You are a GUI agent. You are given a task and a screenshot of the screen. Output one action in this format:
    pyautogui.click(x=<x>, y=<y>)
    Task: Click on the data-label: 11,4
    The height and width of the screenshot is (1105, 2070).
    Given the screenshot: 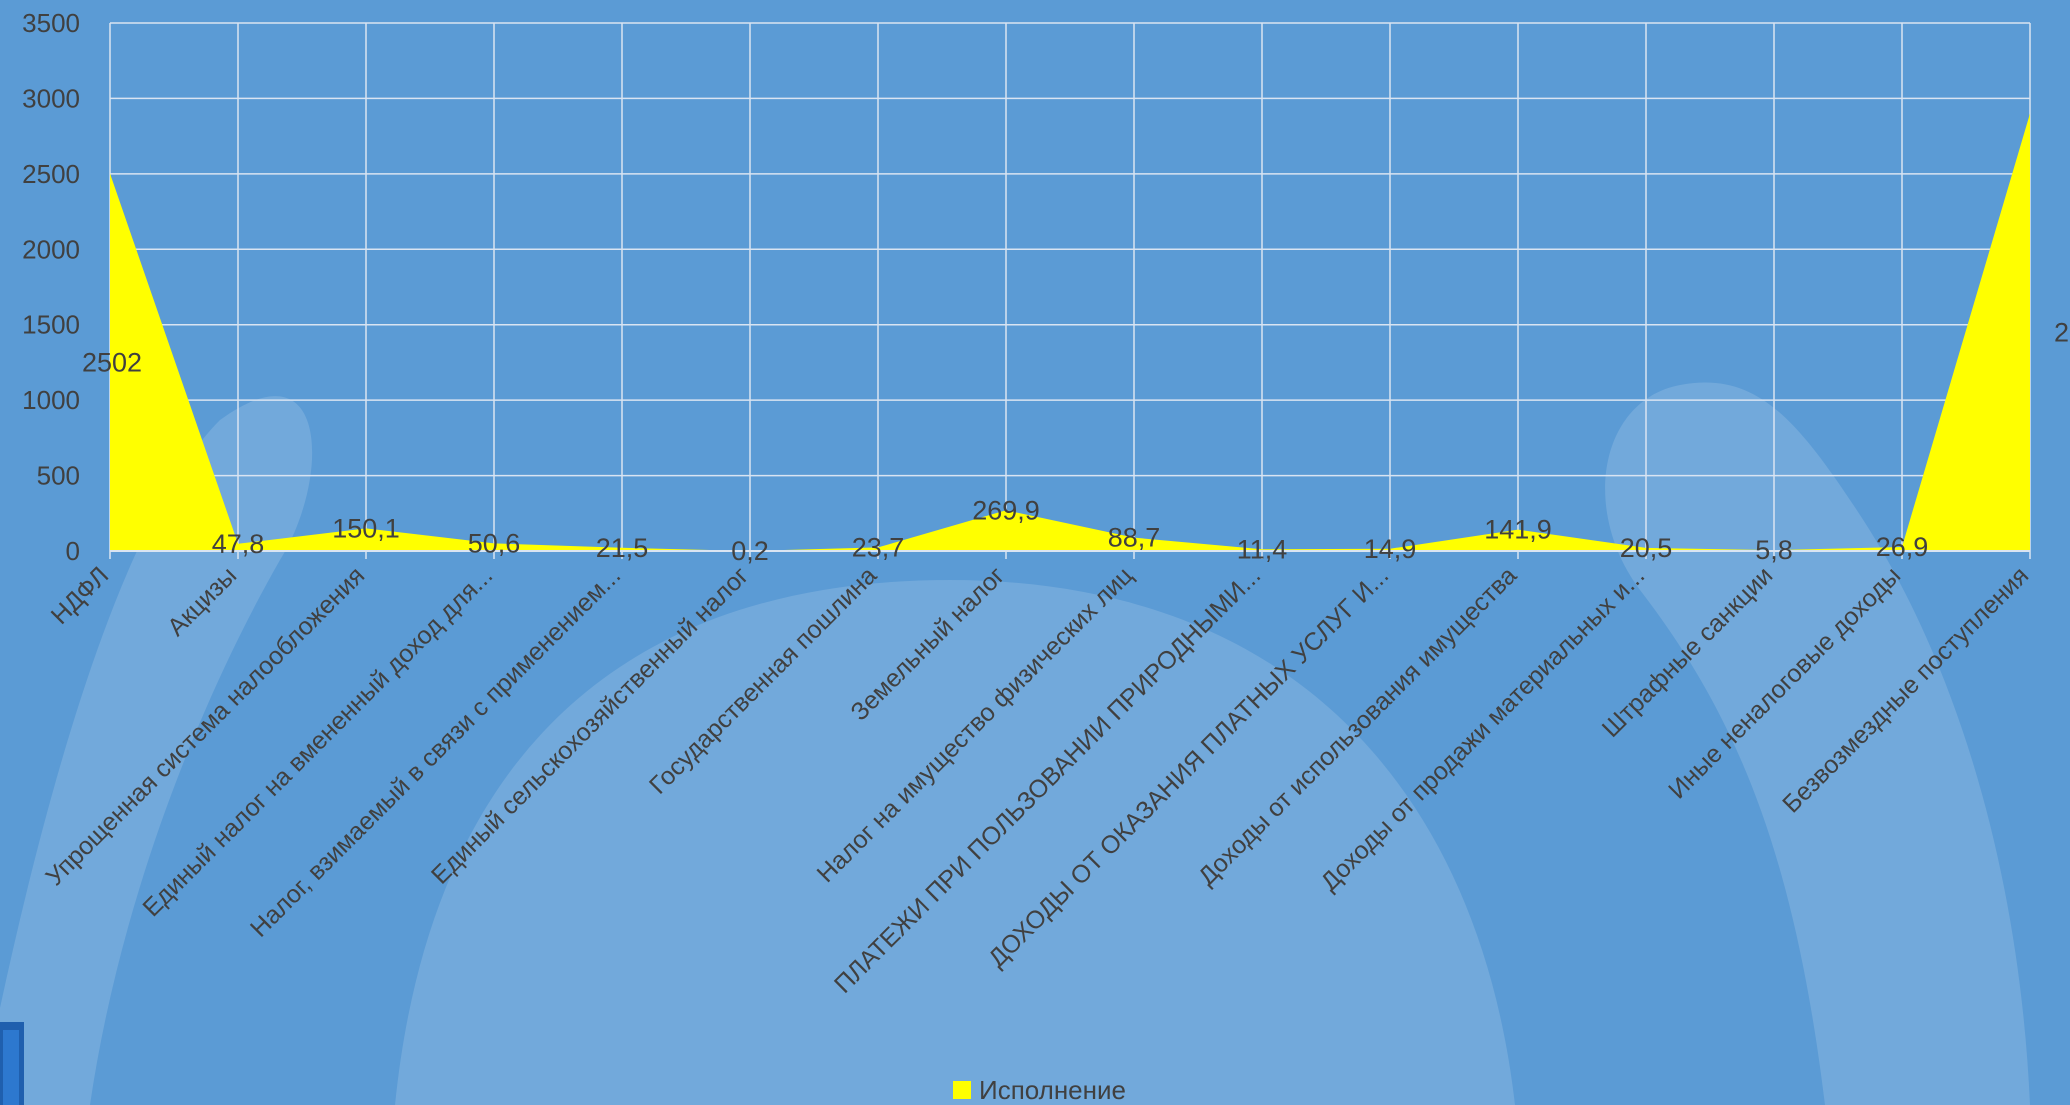 What is the action you would take?
    pyautogui.click(x=1262, y=549)
    